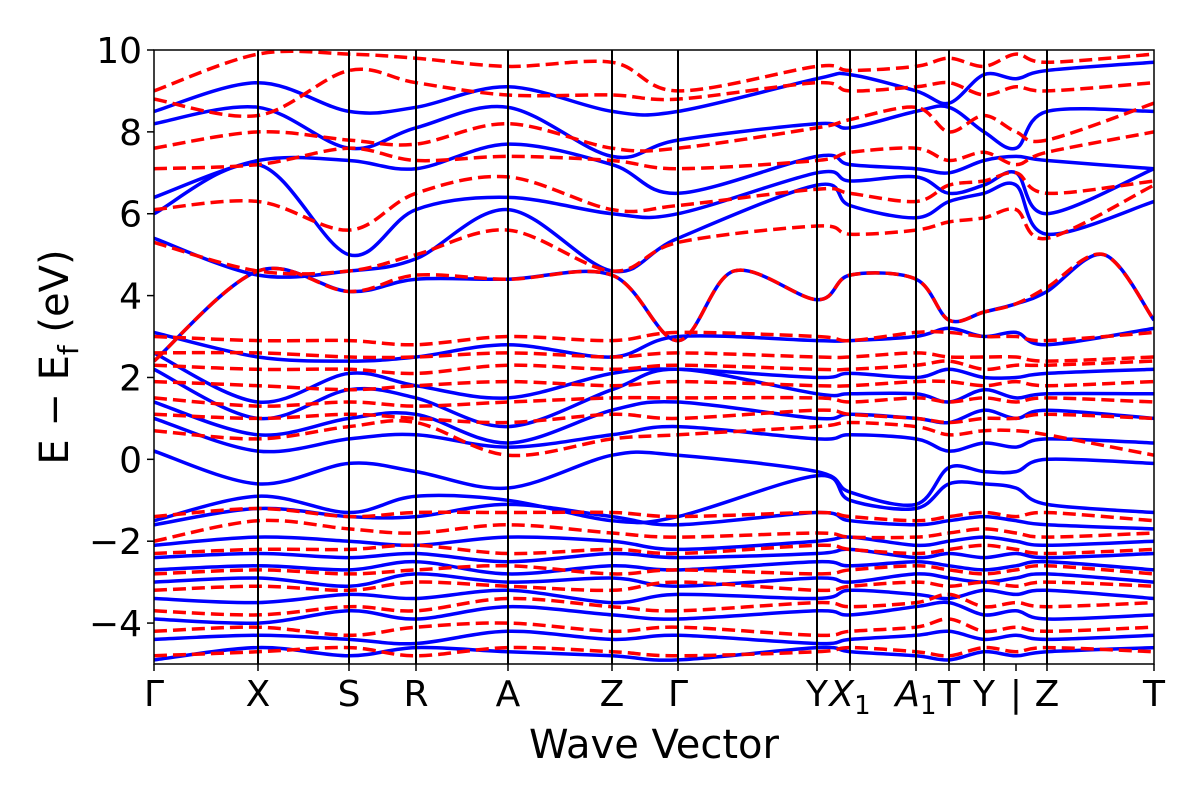 The height and width of the screenshot is (800, 1200). I want to click on y-tick-label: 2, so click(130, 378).